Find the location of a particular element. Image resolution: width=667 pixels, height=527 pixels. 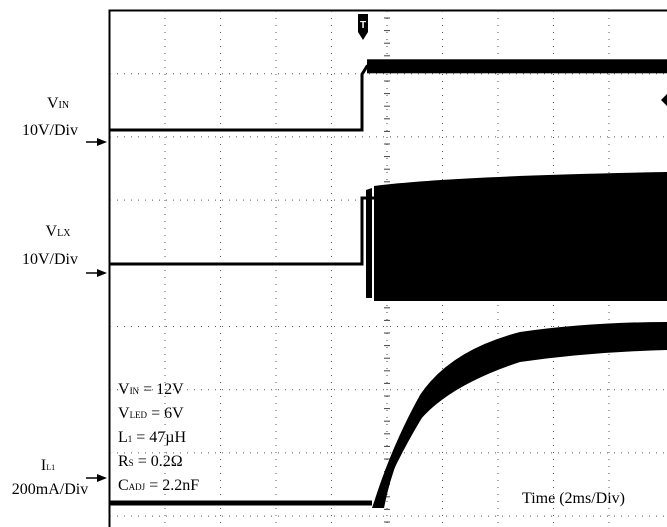

vin-trace is located at coordinates (388, 98).